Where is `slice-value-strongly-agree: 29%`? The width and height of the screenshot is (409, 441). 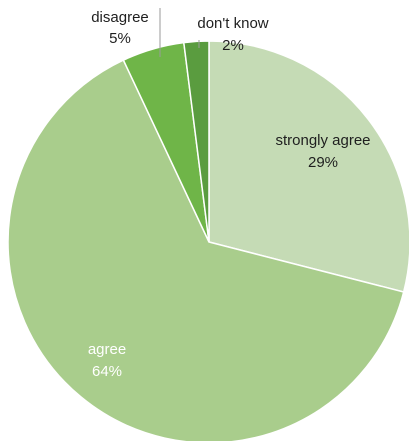 slice-value-strongly-agree: 29% is located at coordinates (323, 162).